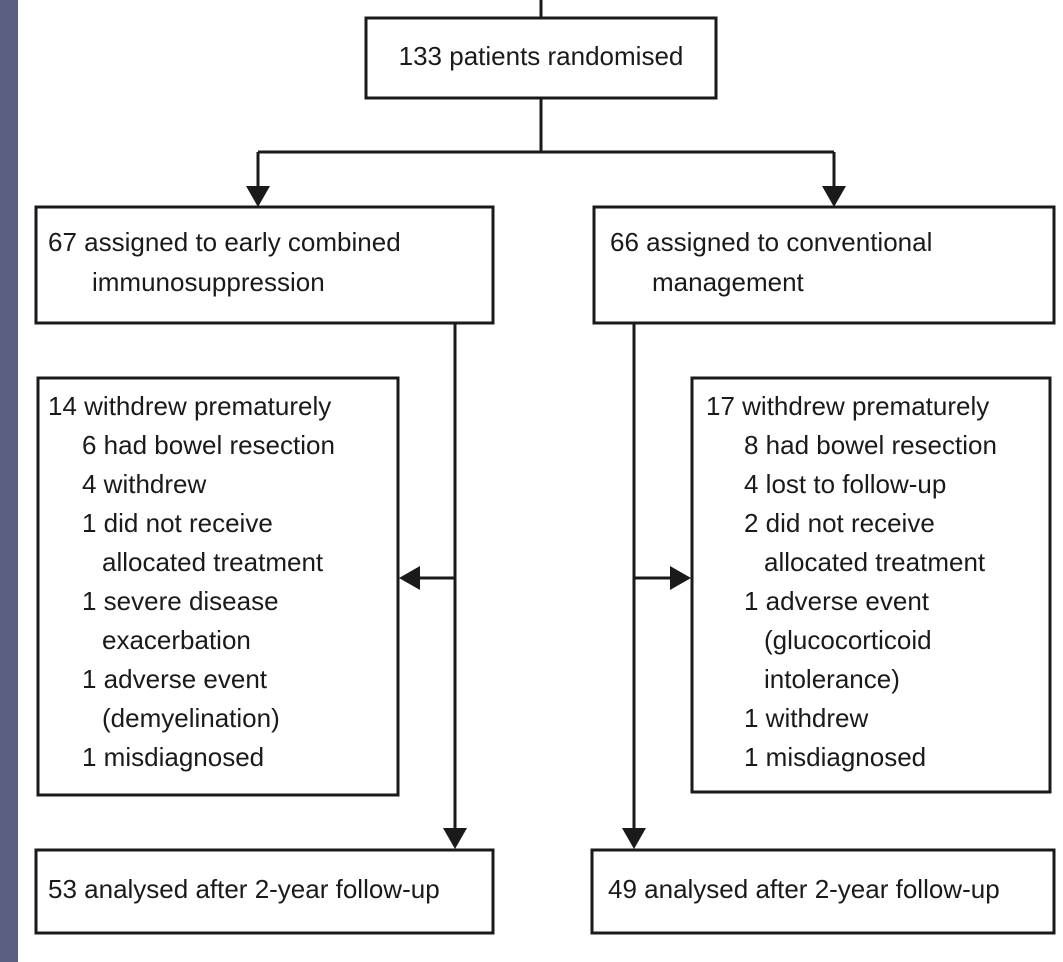 This screenshot has width=1063, height=962. What do you see at coordinates (191, 718) in the screenshot?
I see `withdrawn-reason: (demyelination)` at bounding box center [191, 718].